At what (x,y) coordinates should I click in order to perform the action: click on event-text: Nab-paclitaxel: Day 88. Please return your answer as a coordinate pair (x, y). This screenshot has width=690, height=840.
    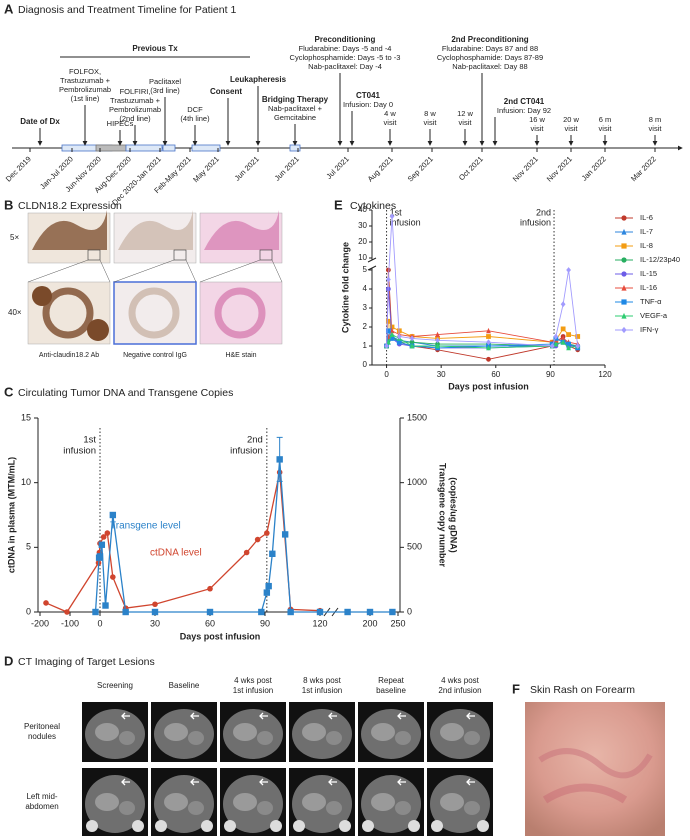
    Looking at the image, I should click on (489, 66).